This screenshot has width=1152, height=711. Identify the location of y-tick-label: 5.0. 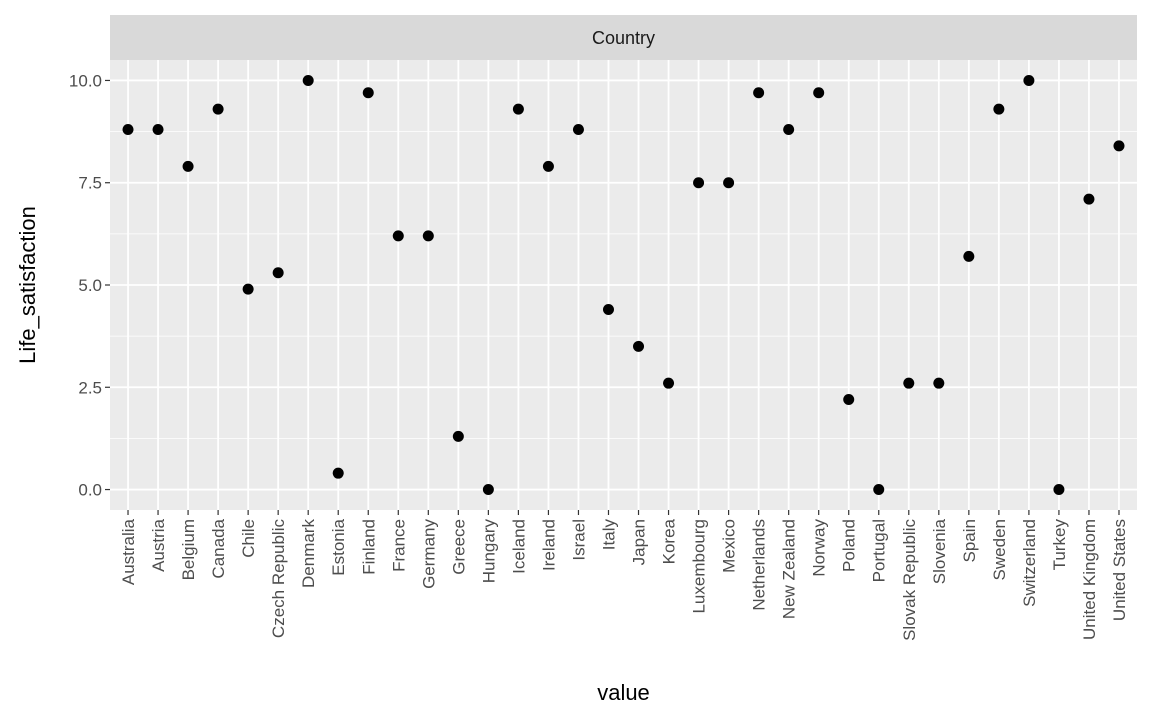
(90, 285).